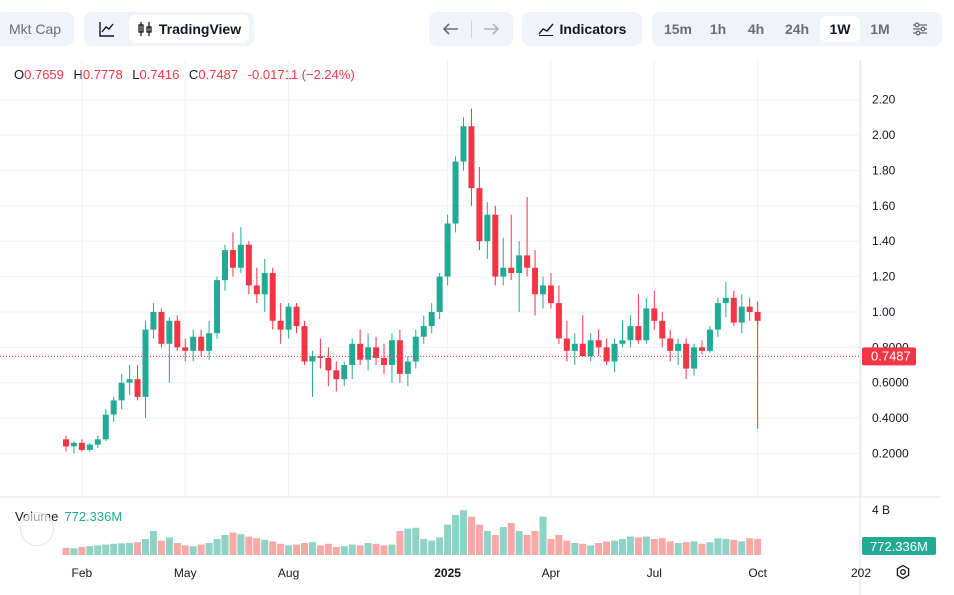 This screenshot has width=954, height=595. I want to click on price-tick-label: 2.00, so click(884, 135).